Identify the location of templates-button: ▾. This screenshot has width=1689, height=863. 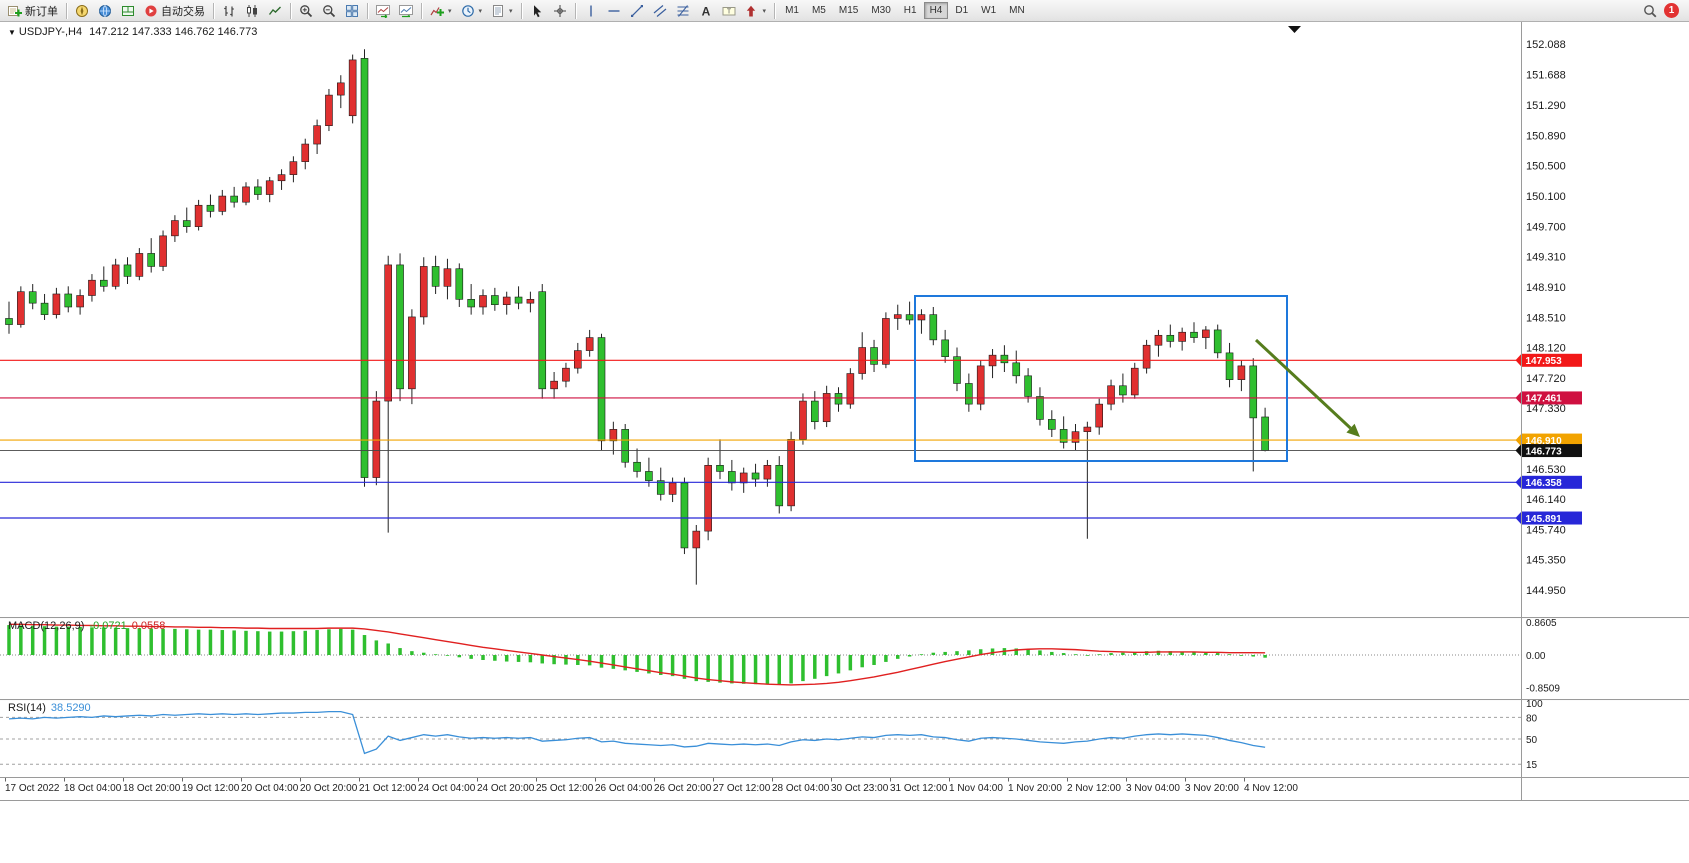
(502, 10).